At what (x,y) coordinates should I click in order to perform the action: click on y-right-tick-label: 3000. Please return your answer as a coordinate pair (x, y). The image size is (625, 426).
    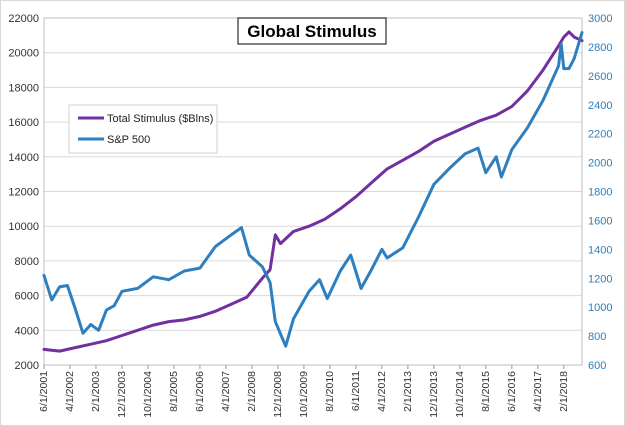
    Looking at the image, I should click on (600, 19).